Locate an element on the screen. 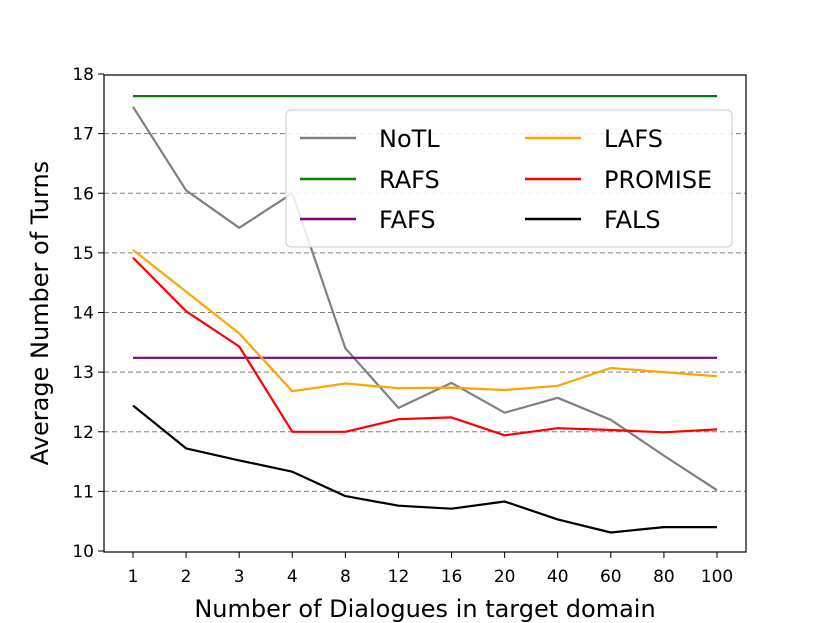 The height and width of the screenshot is (623, 830). x-tick-label: 40 is located at coordinates (558, 577).